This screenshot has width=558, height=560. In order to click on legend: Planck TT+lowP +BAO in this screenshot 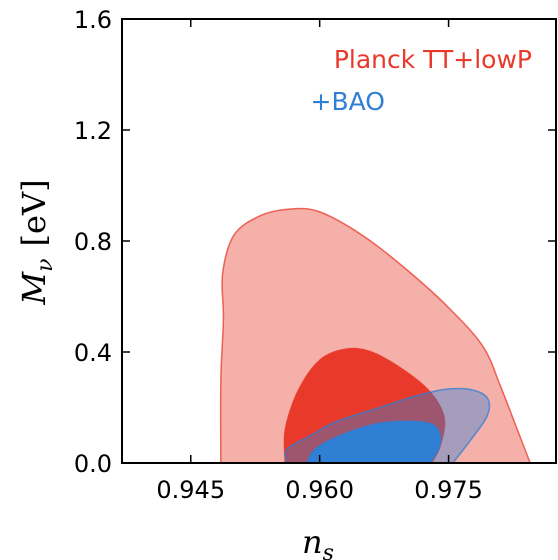, I will do `click(421, 80)`.